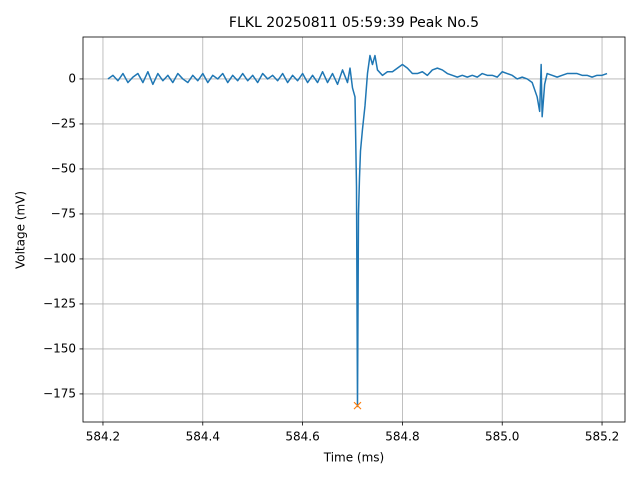 The height and width of the screenshot is (480, 640). Describe the element at coordinates (59, 348) in the screenshot. I see `y-tick-label: −150` at that location.